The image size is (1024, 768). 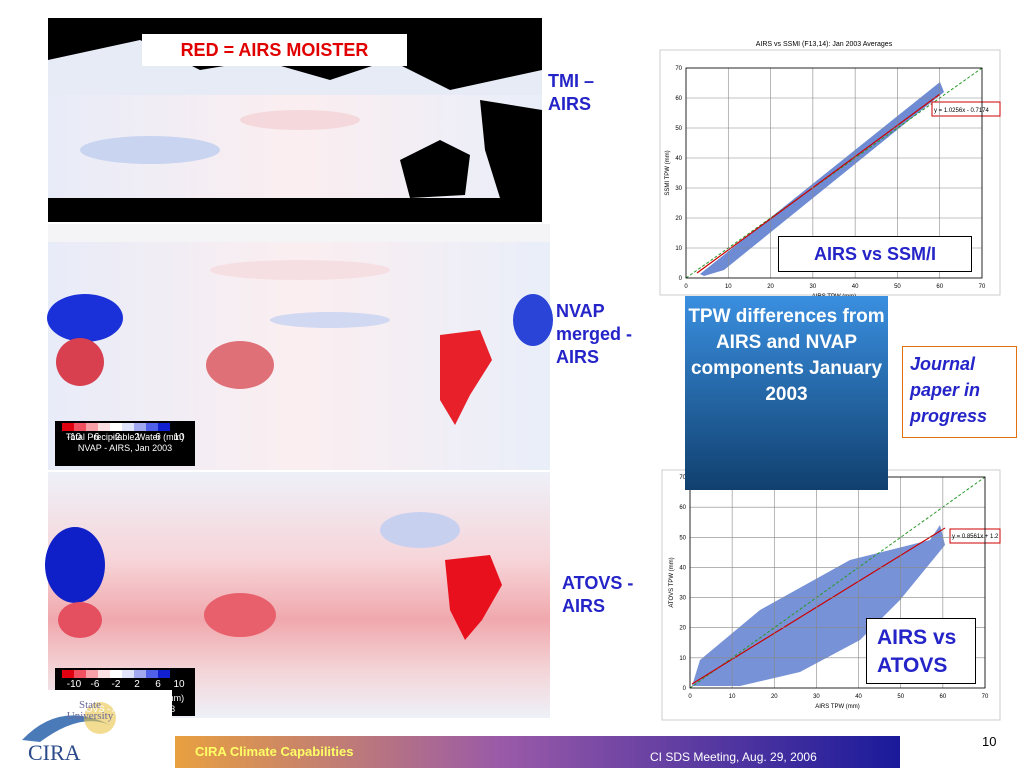 What do you see at coordinates (274, 751) in the screenshot?
I see `footer-left: CIRA Climate Capabilities` at bounding box center [274, 751].